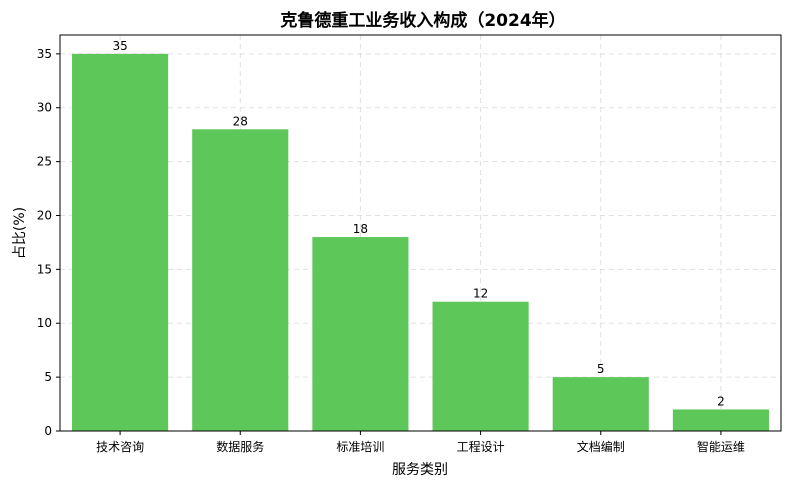 The image size is (790, 490). Describe the element at coordinates (44, 54) in the screenshot. I see `y-tick-label: 35` at that location.